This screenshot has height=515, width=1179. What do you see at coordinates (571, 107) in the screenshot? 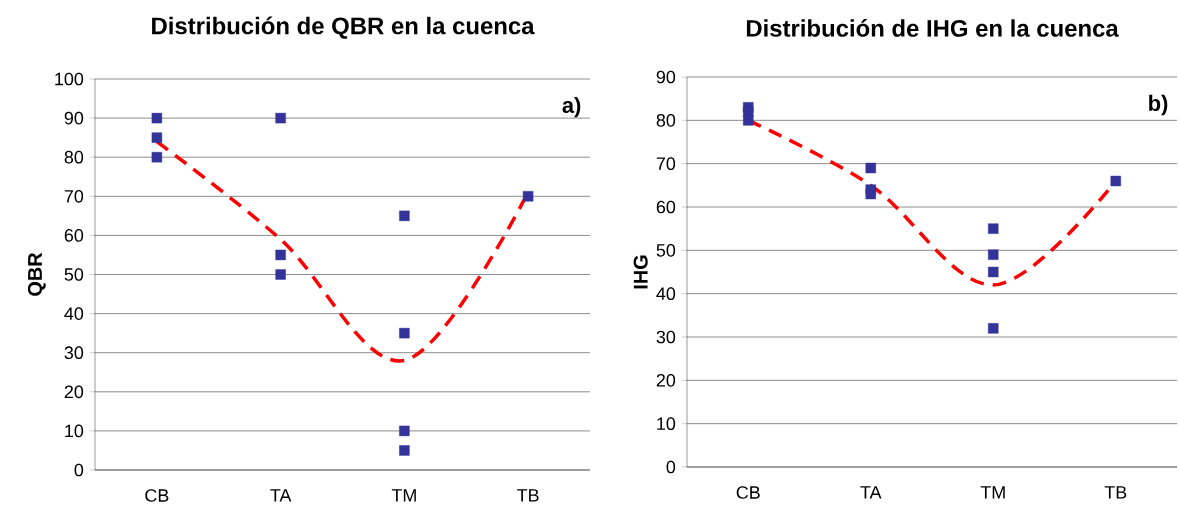
I see `annotation: a)` at bounding box center [571, 107].